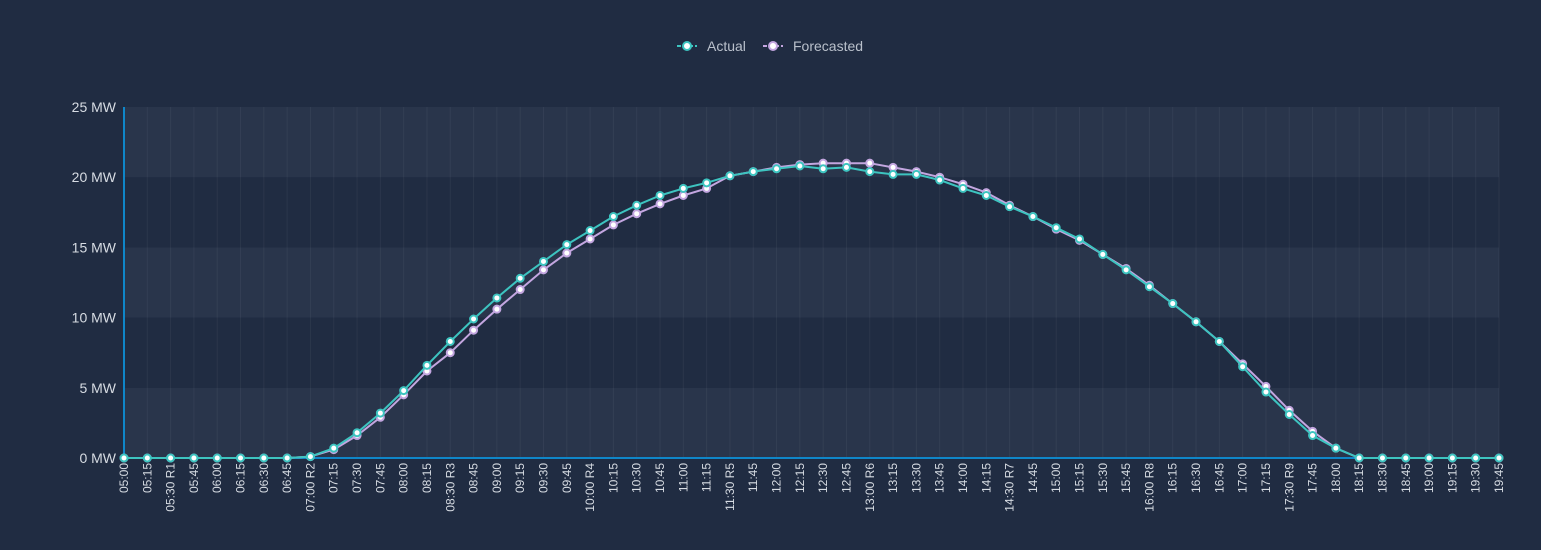 The image size is (1541, 550). I want to click on x-tick-label: 13:15, so click(893, 478).